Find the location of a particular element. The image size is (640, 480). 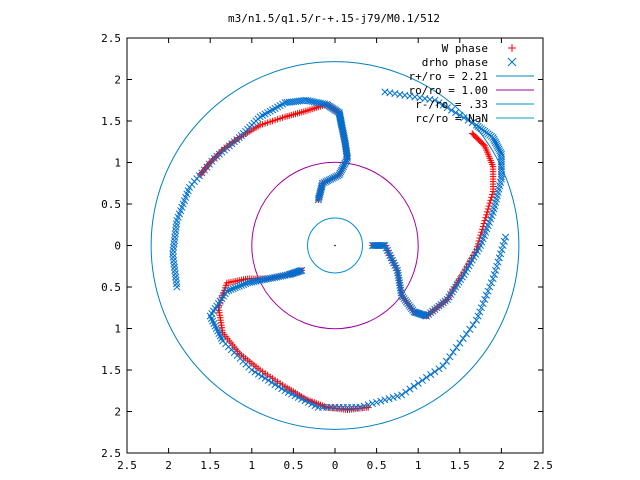

x-tick-label: 0.5 is located at coordinates (377, 465).